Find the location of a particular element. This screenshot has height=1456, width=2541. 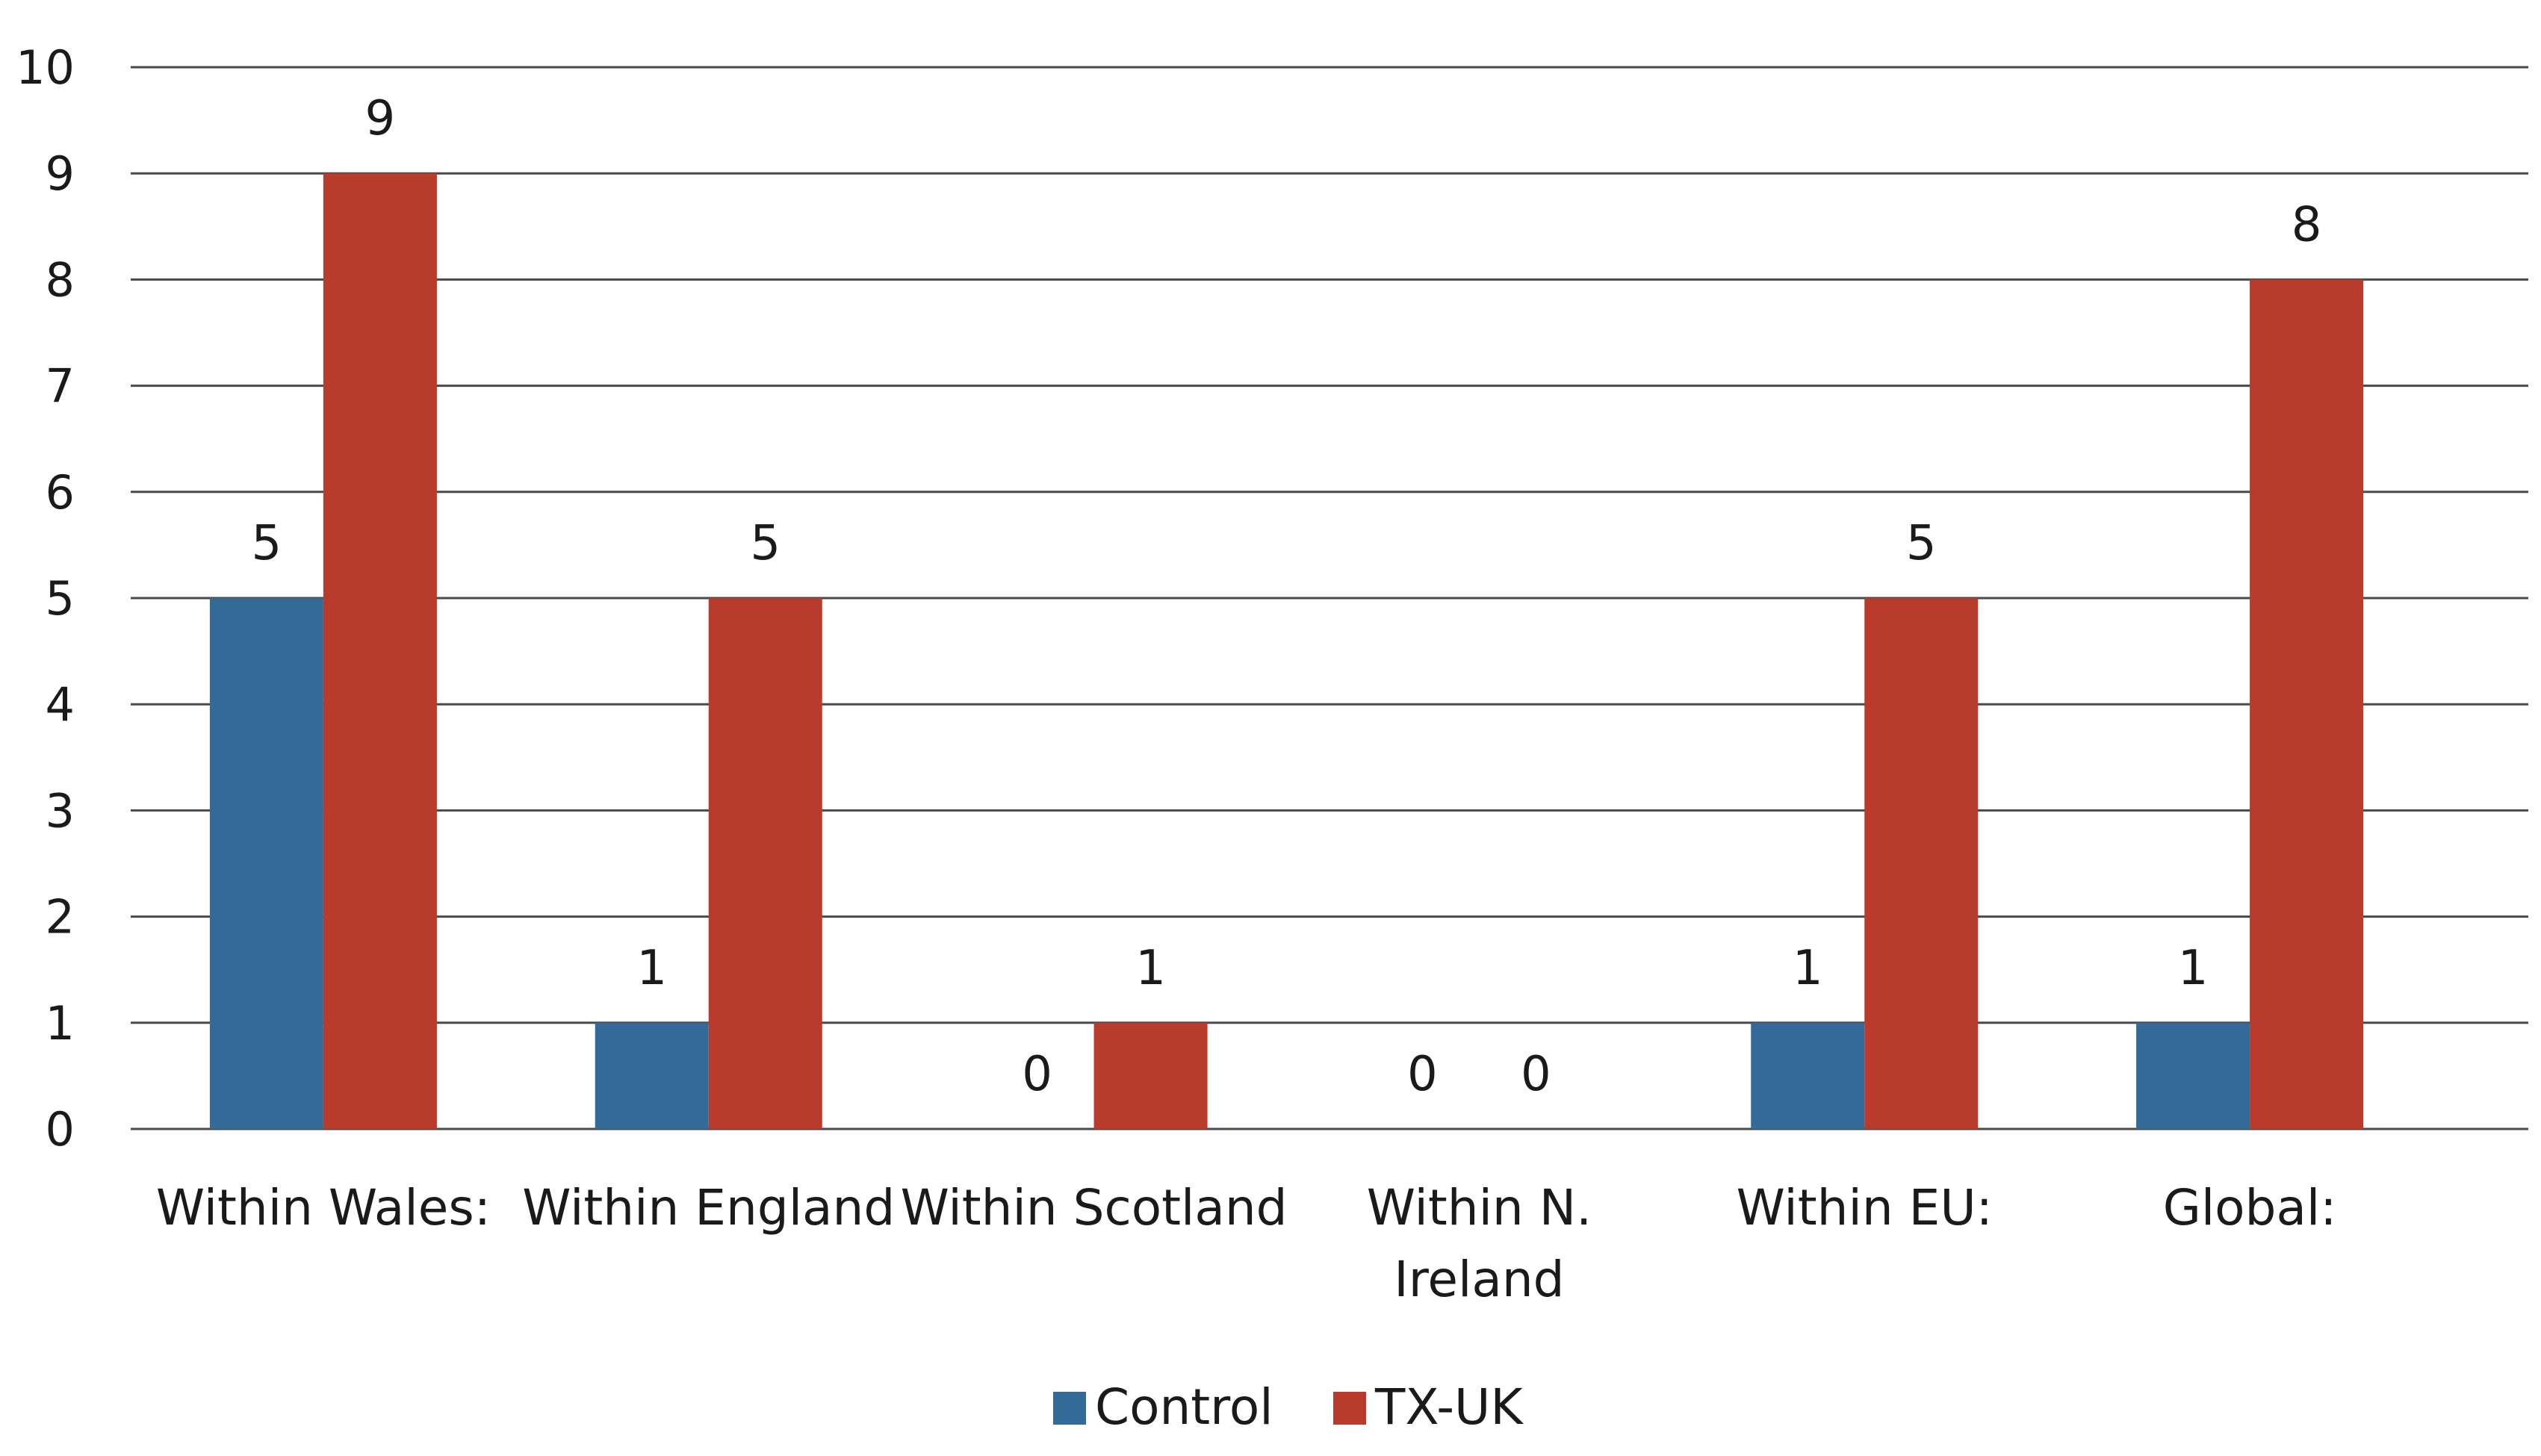

y-tick-label: 2 is located at coordinates (60, 917).